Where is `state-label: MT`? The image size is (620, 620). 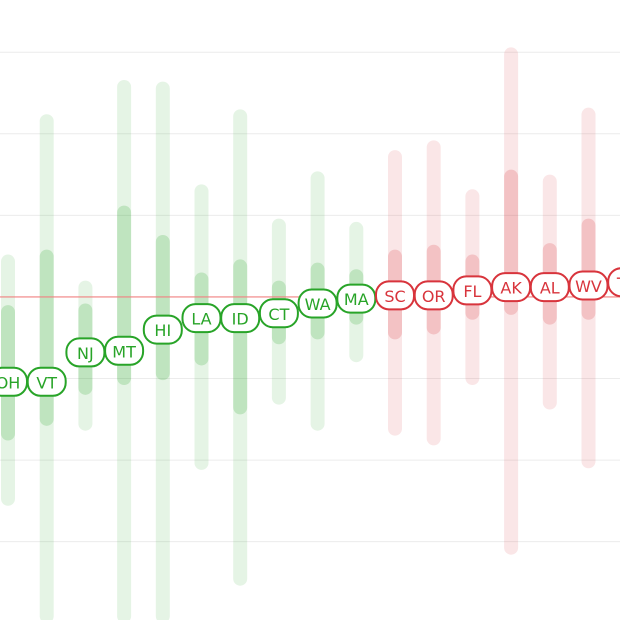 state-label: MT is located at coordinates (124, 351).